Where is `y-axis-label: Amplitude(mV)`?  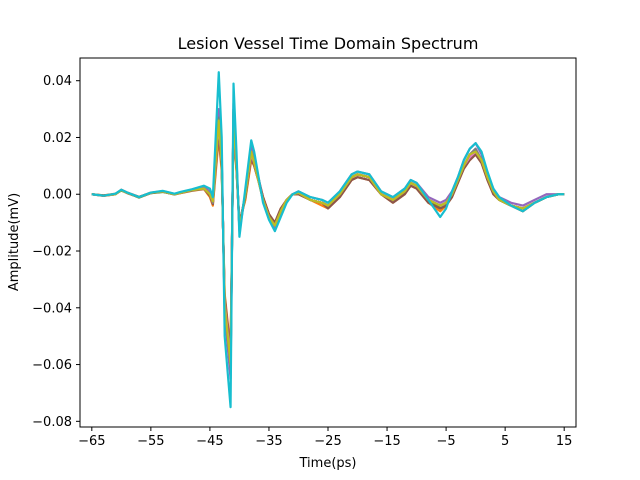 y-axis-label: Amplitude(mV) is located at coordinates (14, 242).